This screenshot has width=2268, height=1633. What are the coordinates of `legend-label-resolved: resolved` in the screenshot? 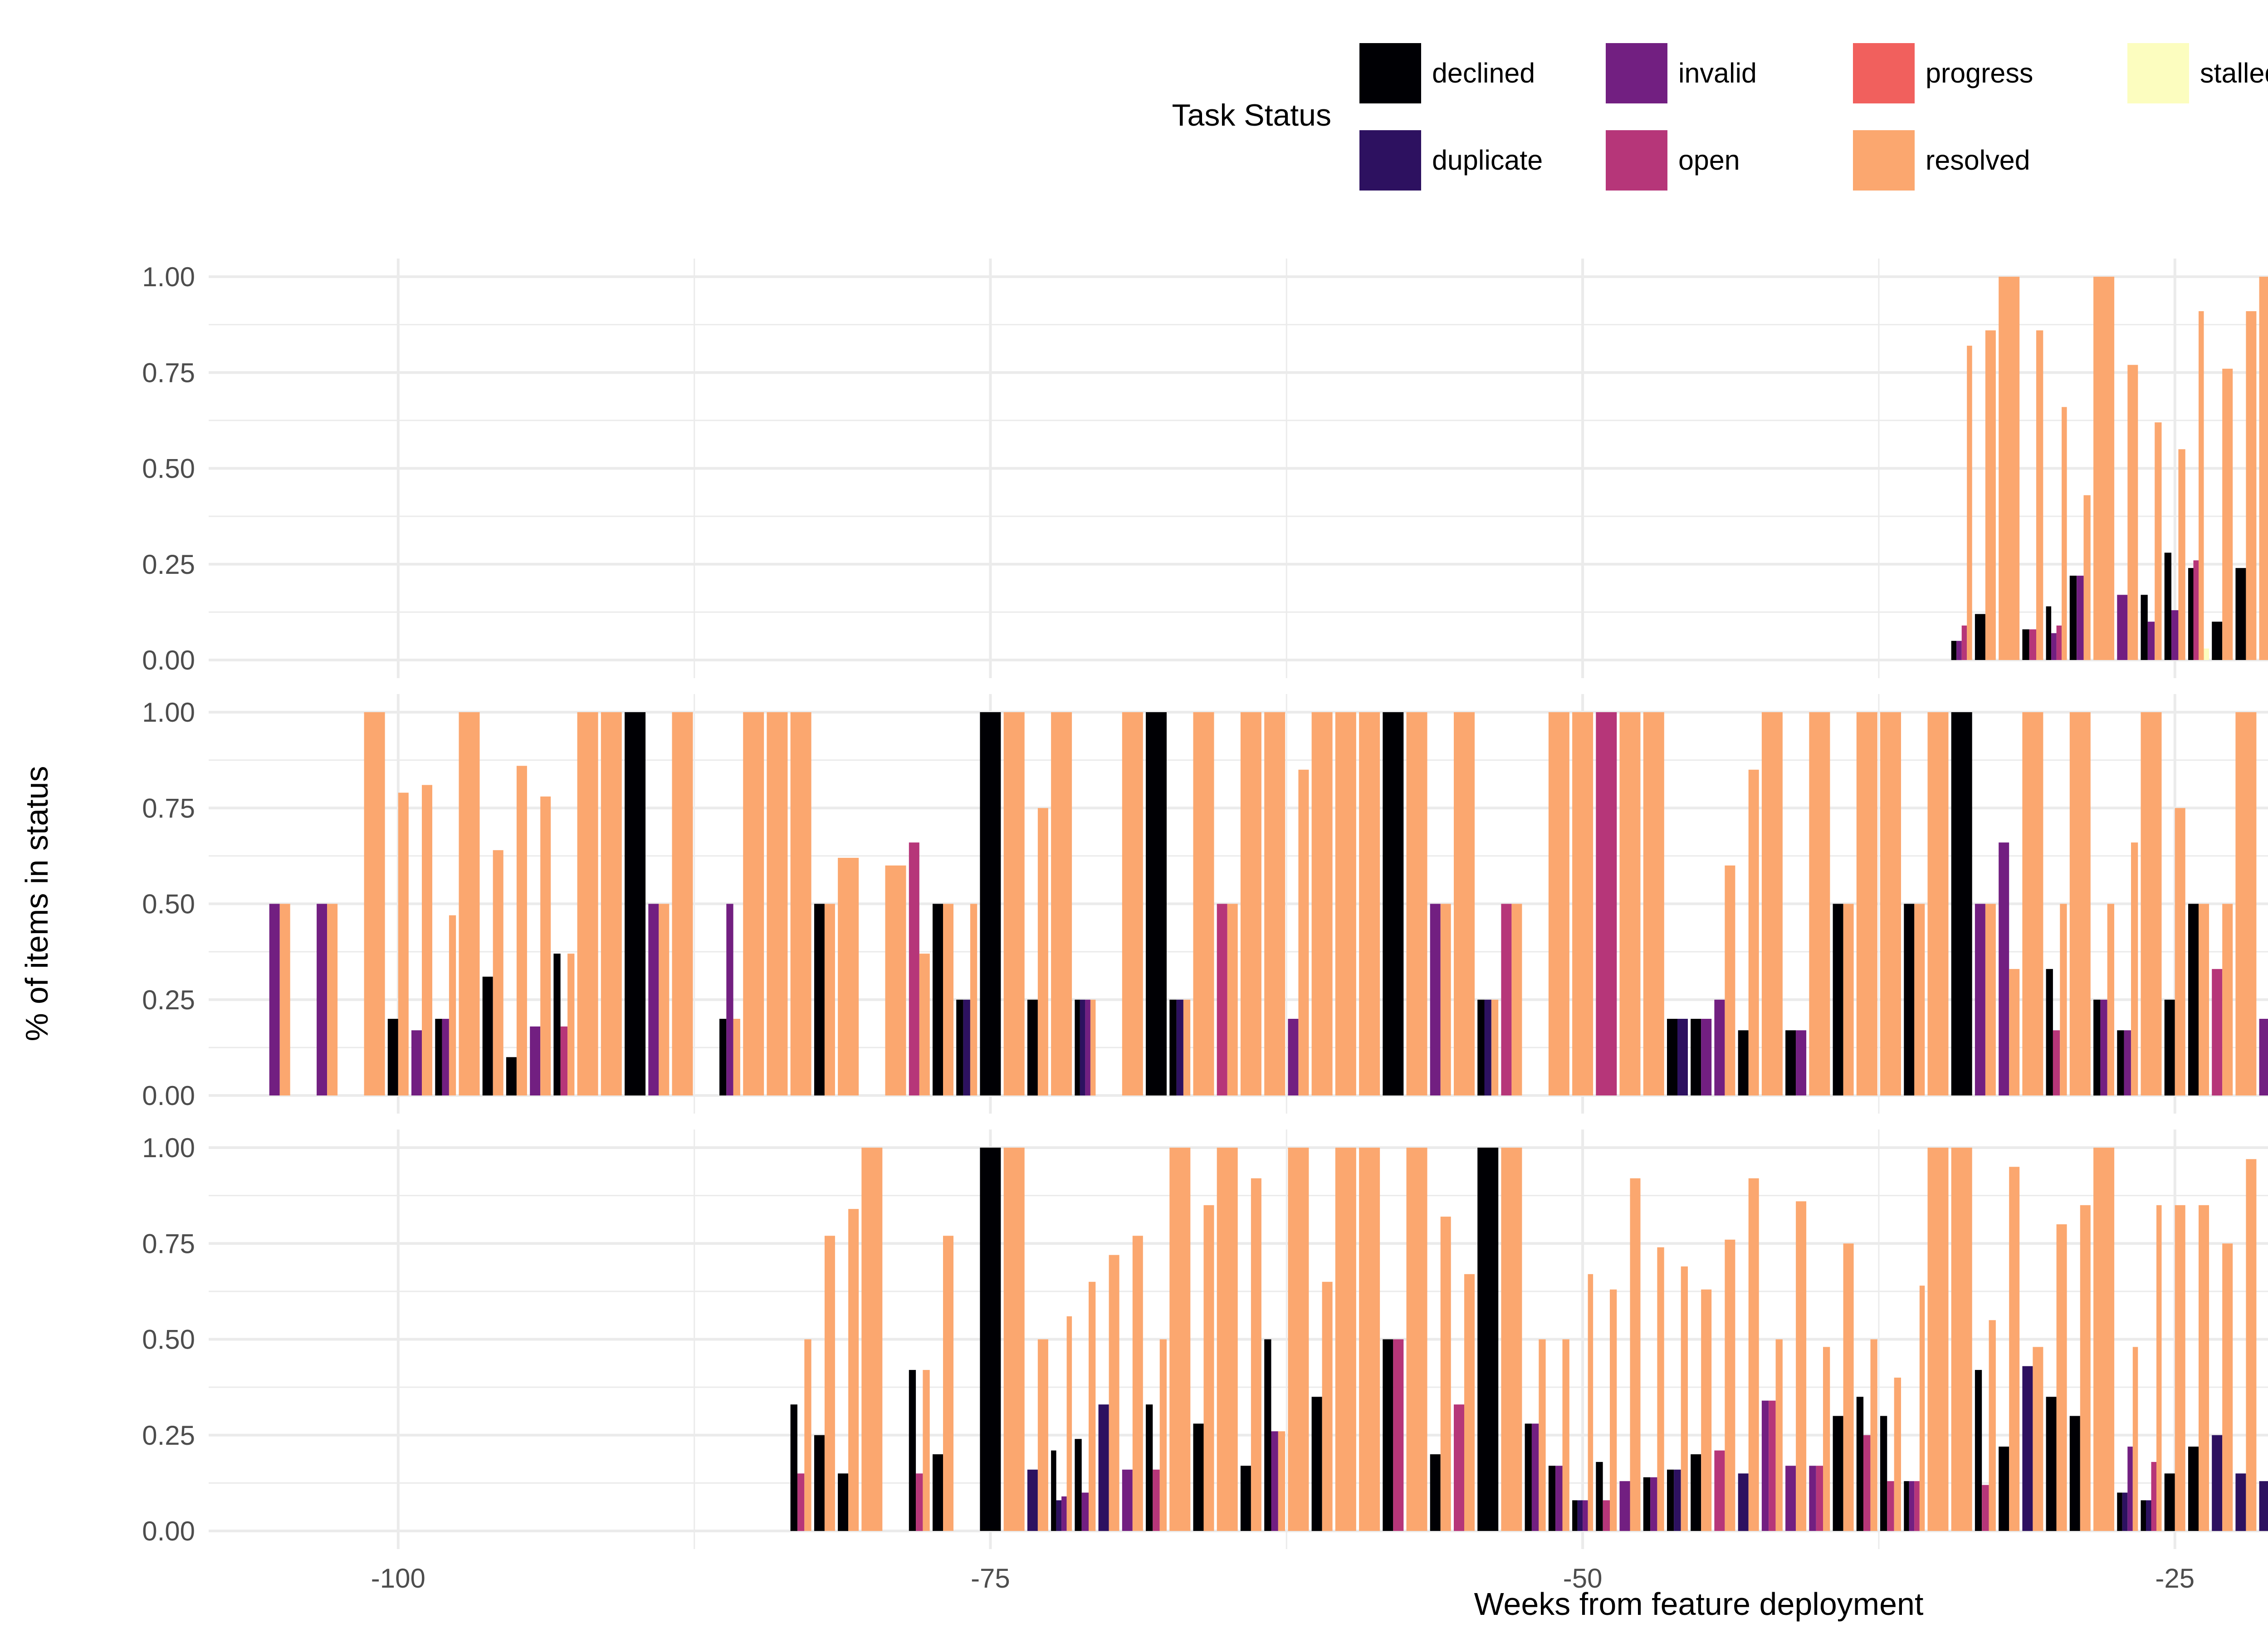 It's located at (1978, 160).